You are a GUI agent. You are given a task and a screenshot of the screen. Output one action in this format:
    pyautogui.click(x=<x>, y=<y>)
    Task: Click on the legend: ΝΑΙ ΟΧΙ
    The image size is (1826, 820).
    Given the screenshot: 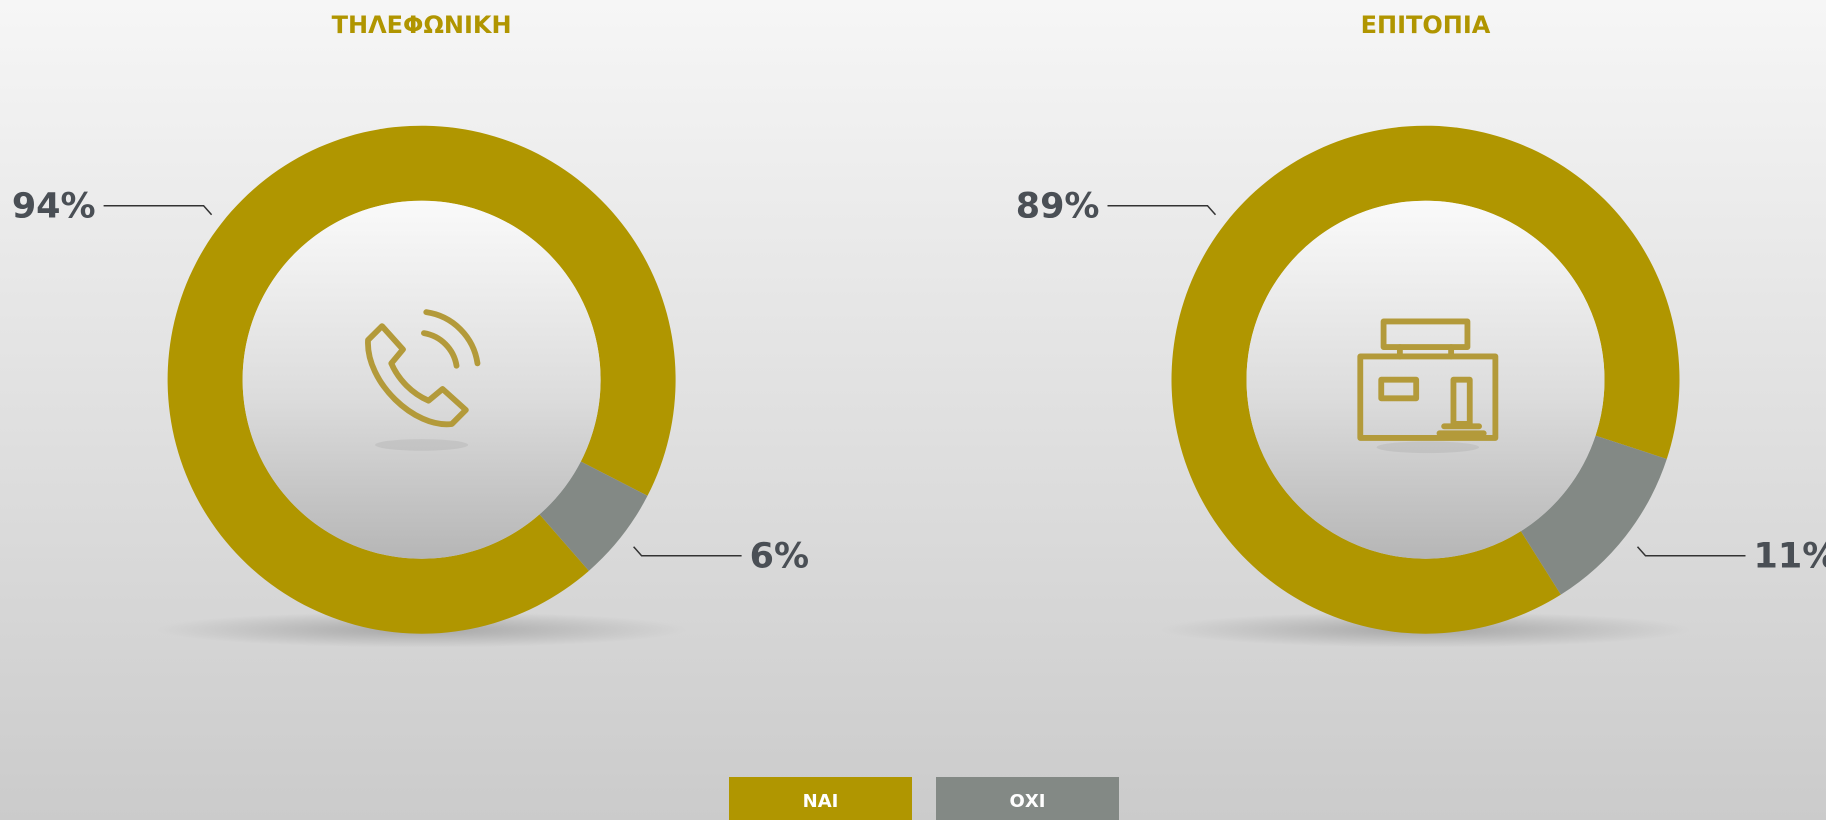 What is the action you would take?
    pyautogui.click(x=924, y=798)
    